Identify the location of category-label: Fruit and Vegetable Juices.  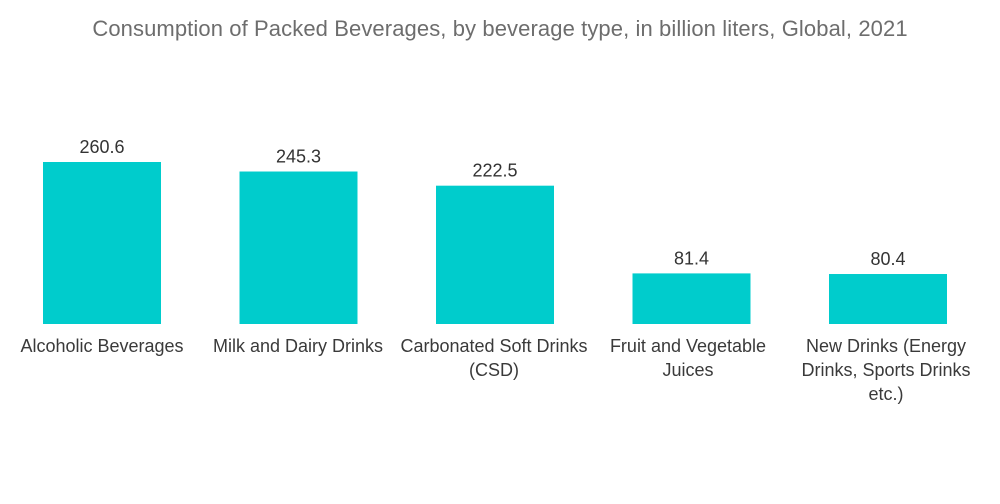
(688, 358).